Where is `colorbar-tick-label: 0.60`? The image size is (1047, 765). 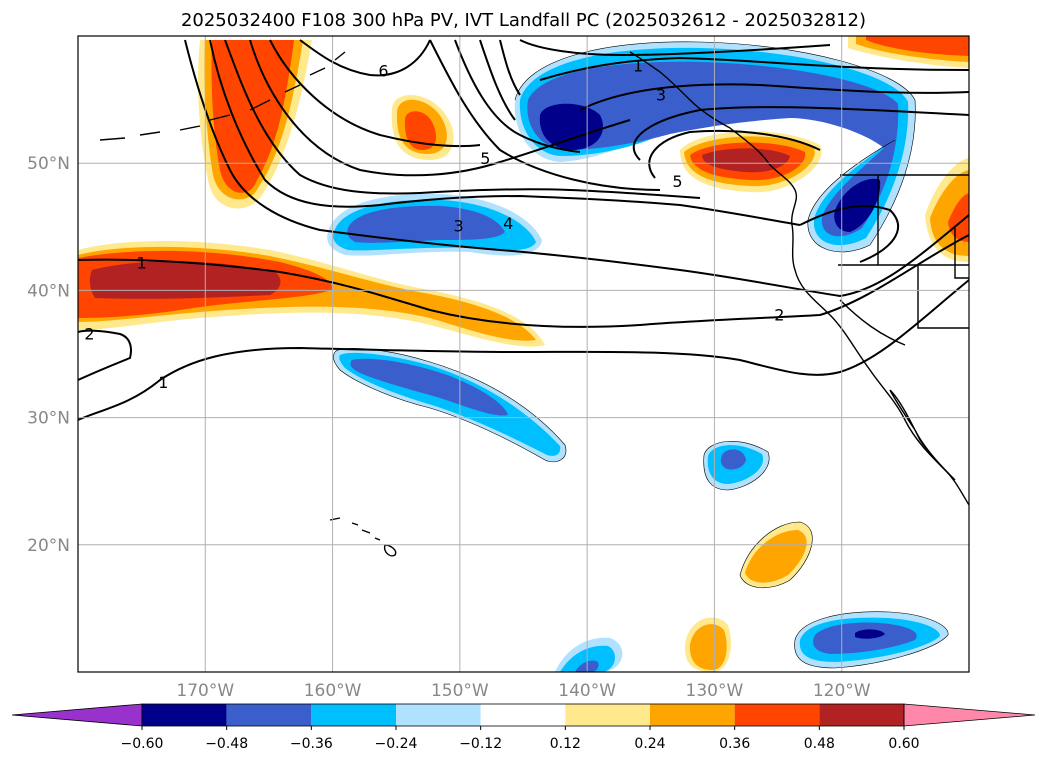 colorbar-tick-label: 0.60 is located at coordinates (903, 744).